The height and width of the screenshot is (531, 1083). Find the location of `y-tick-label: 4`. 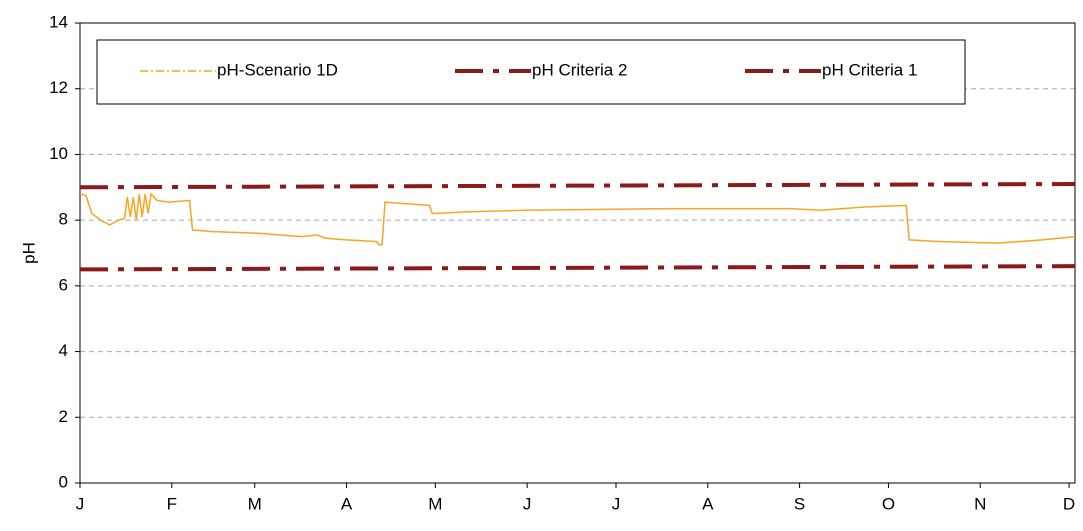

y-tick-label: 4 is located at coordinates (63, 350).